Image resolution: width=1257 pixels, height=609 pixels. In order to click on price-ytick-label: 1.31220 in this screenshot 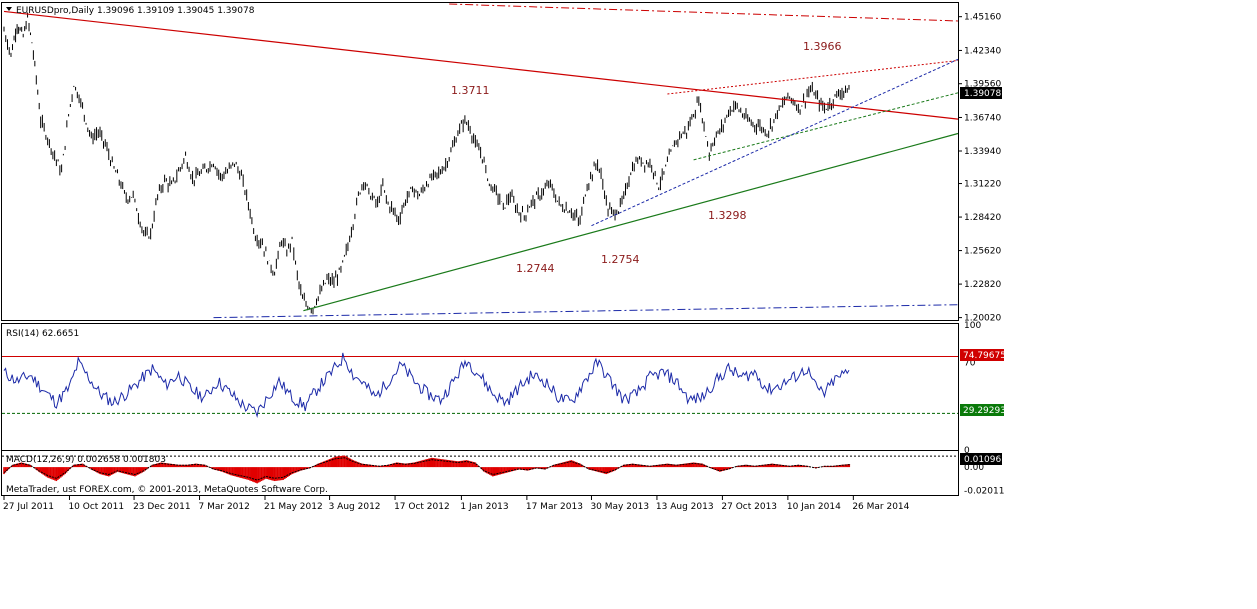, I will do `click(982, 185)`.